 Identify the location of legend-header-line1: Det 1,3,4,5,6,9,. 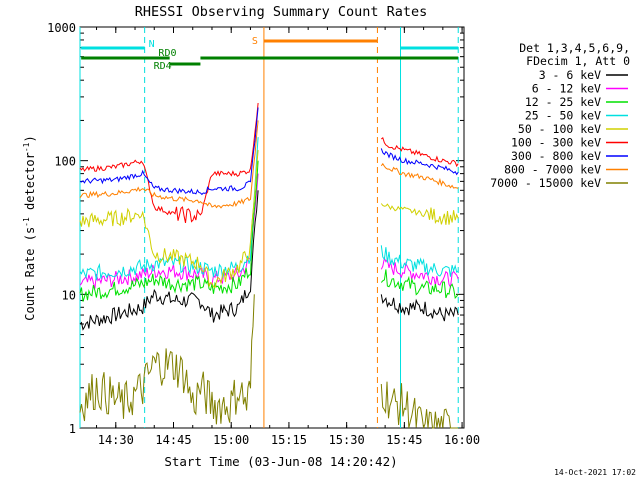
(574, 48).